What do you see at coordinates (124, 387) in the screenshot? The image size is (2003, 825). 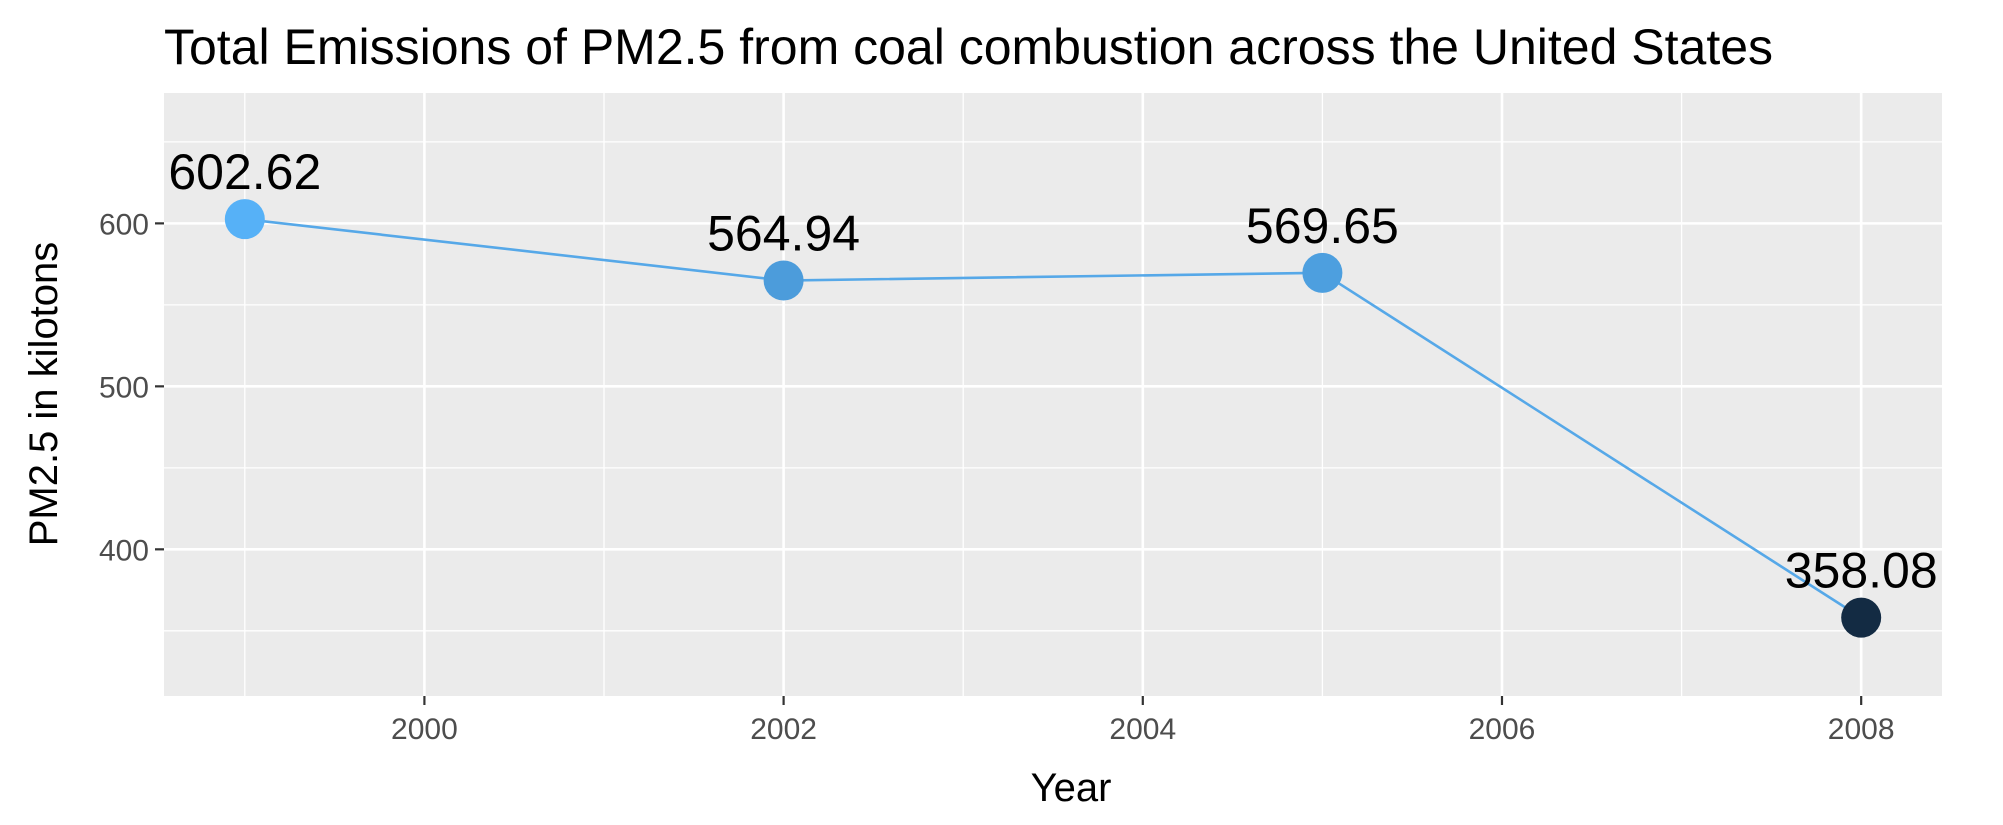 I see `y-tick-label: 500` at bounding box center [124, 387].